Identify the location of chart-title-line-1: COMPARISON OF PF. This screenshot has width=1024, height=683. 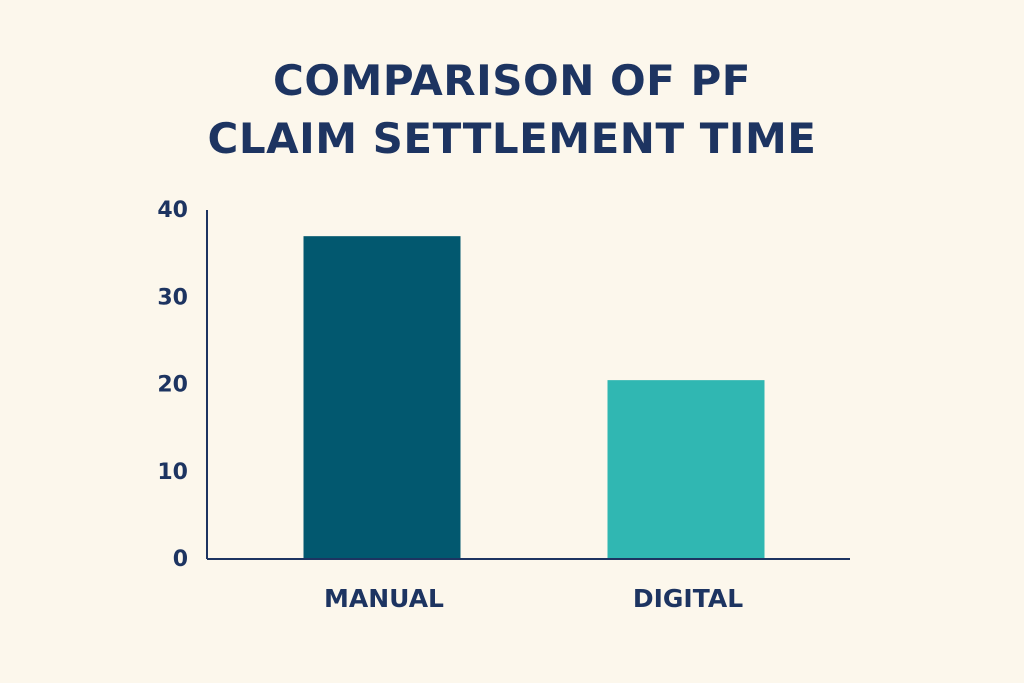
(512, 80).